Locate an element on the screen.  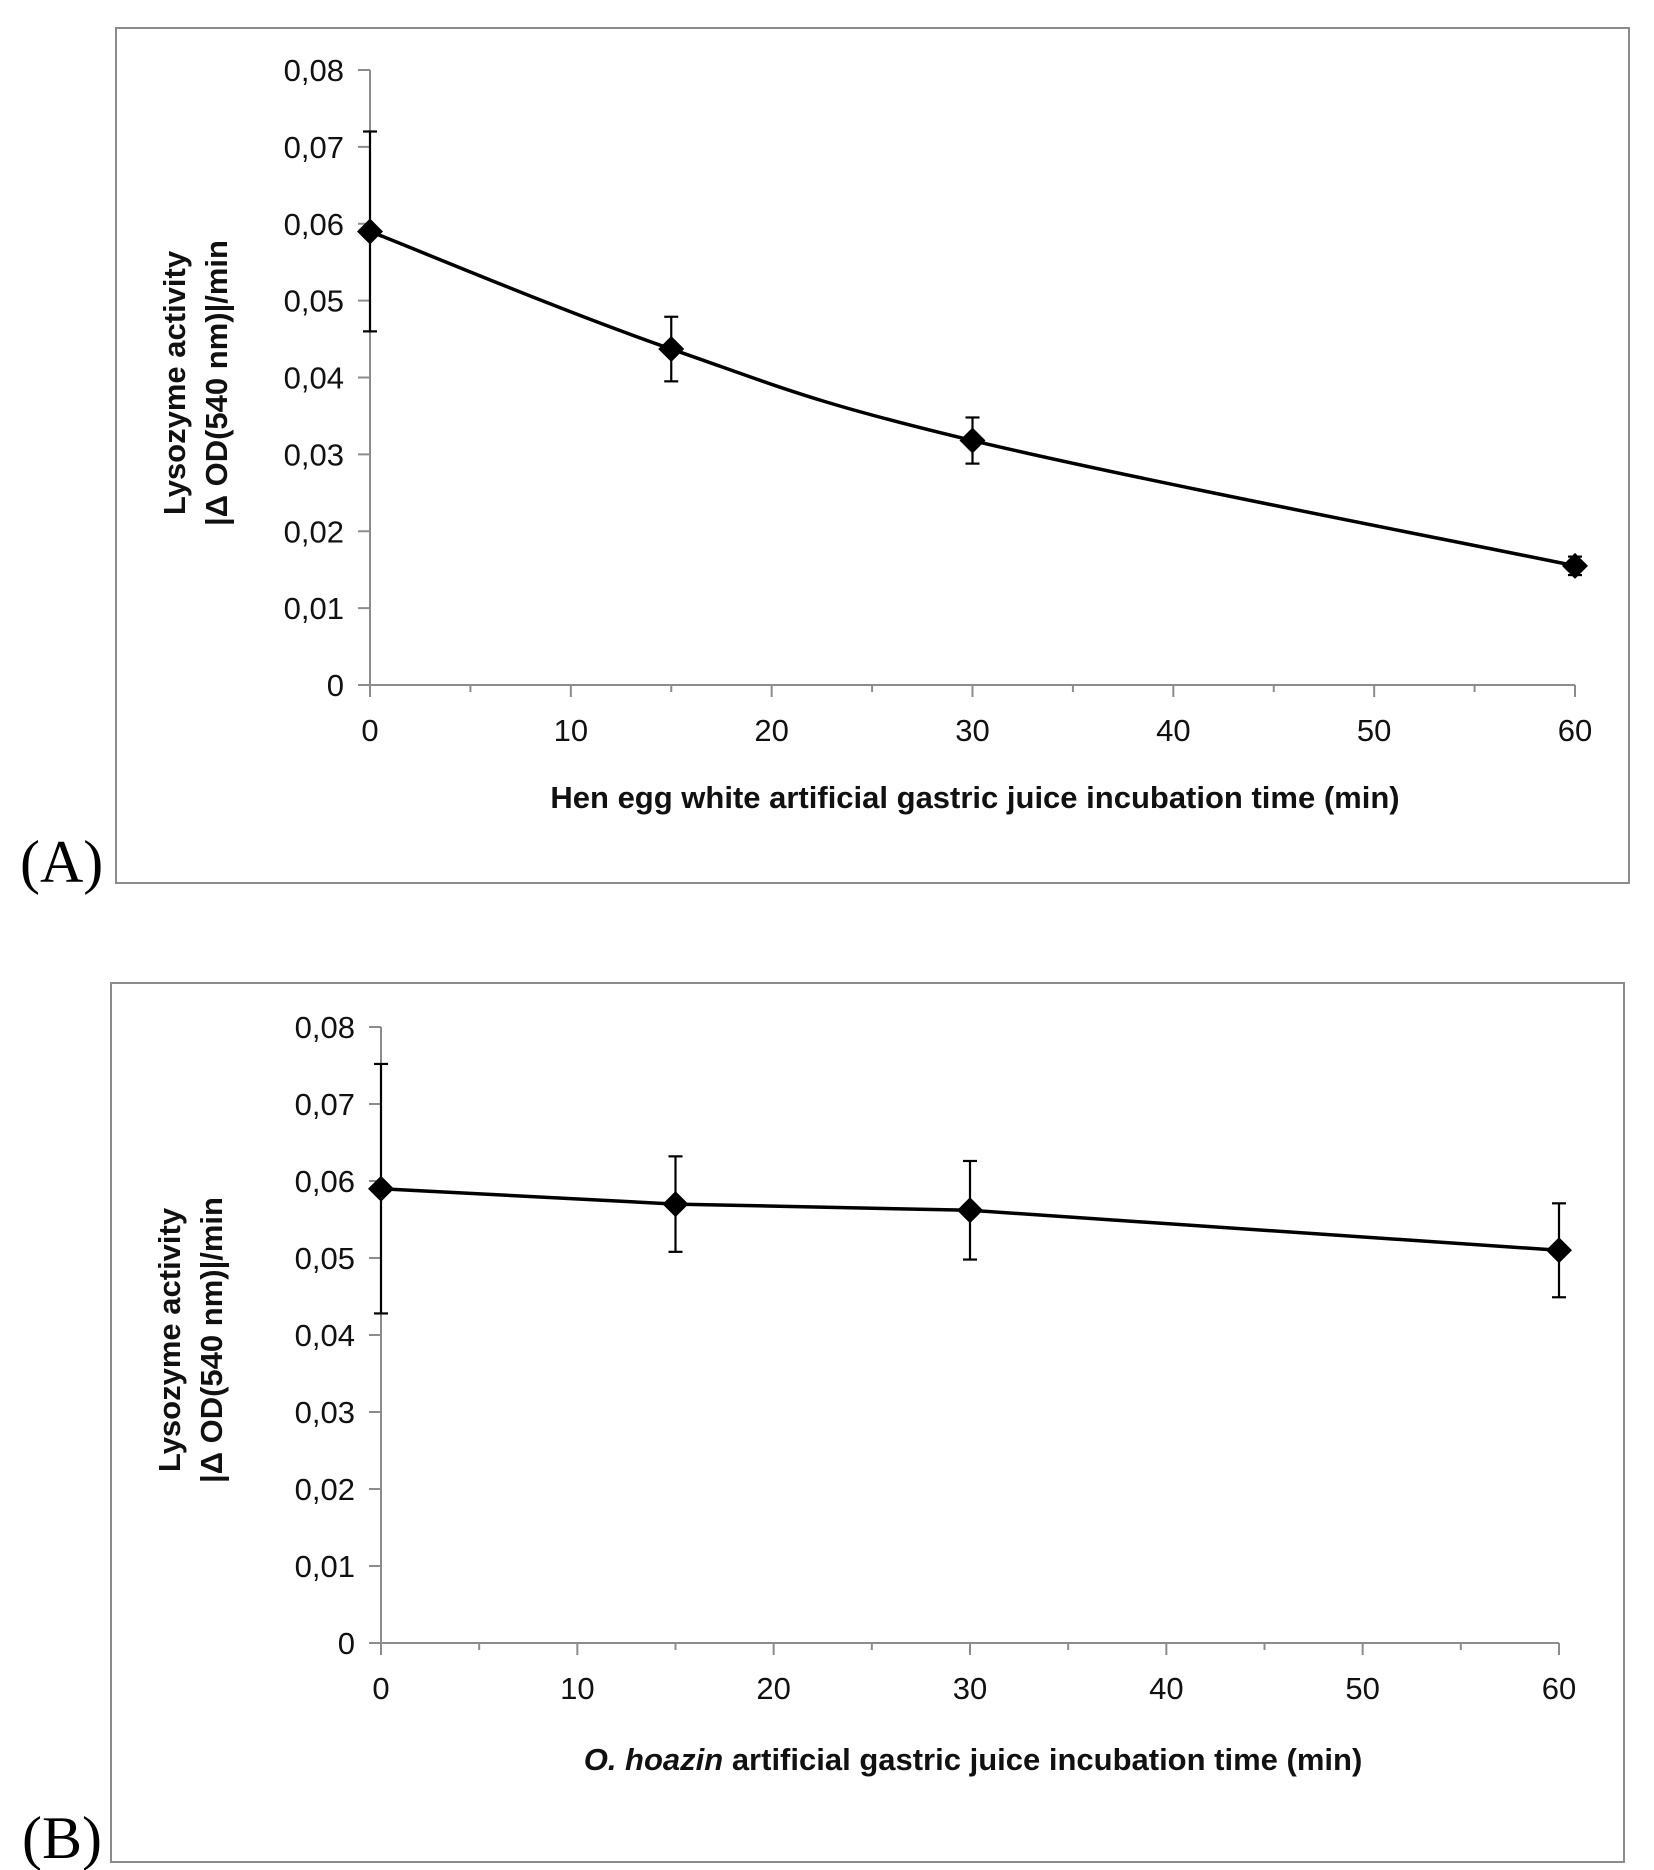
panel-a-y-axis-title-line-1: Lysozyme activity is located at coordinates (174, 382).